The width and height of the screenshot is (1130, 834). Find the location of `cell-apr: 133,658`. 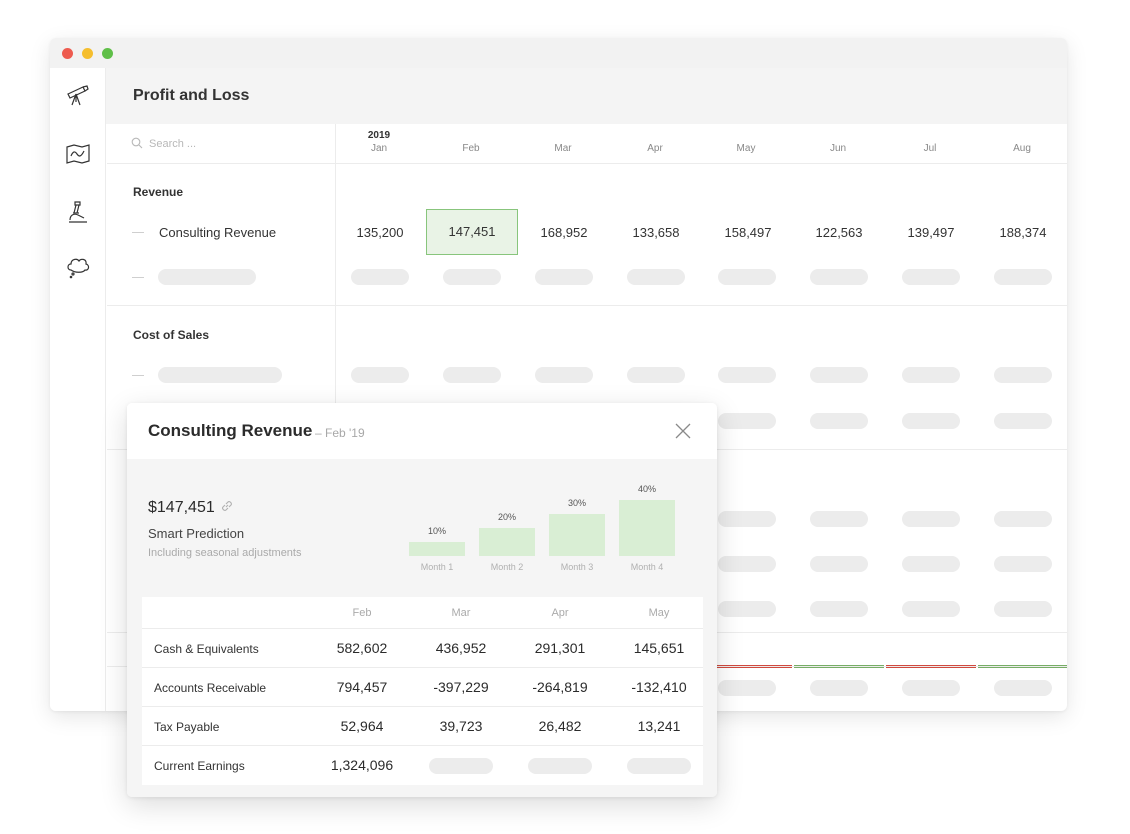

cell-apr: 133,658 is located at coordinates (656, 232).